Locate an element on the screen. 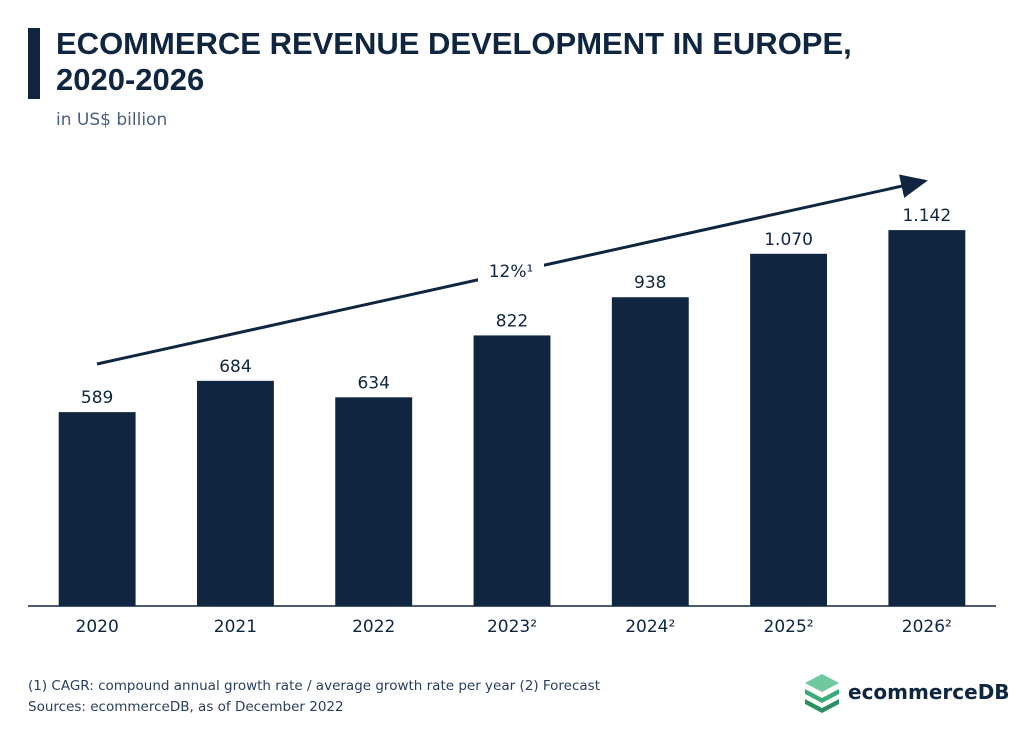  annotation-bg is located at coordinates (511, 272).